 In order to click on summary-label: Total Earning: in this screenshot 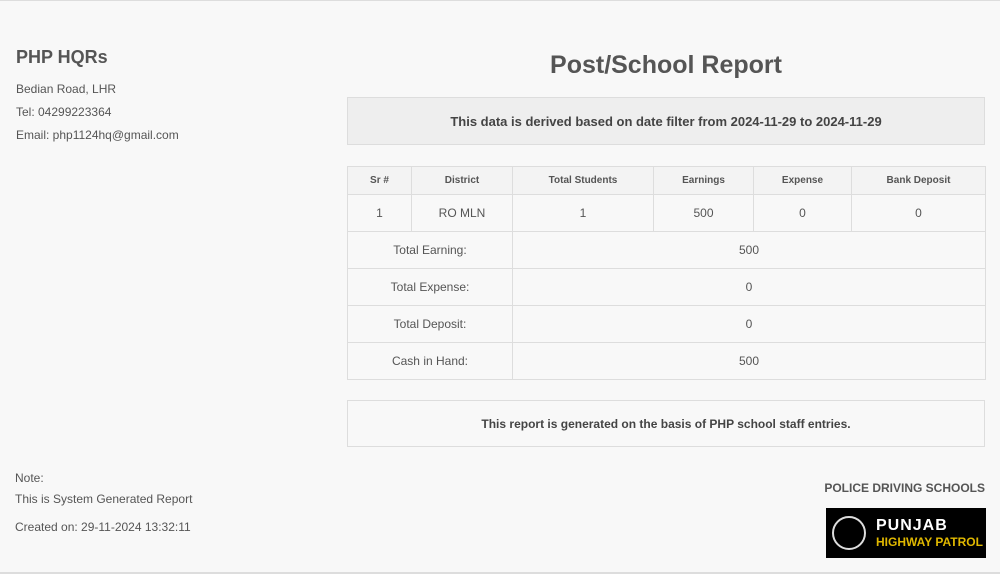, I will do `click(430, 250)`.